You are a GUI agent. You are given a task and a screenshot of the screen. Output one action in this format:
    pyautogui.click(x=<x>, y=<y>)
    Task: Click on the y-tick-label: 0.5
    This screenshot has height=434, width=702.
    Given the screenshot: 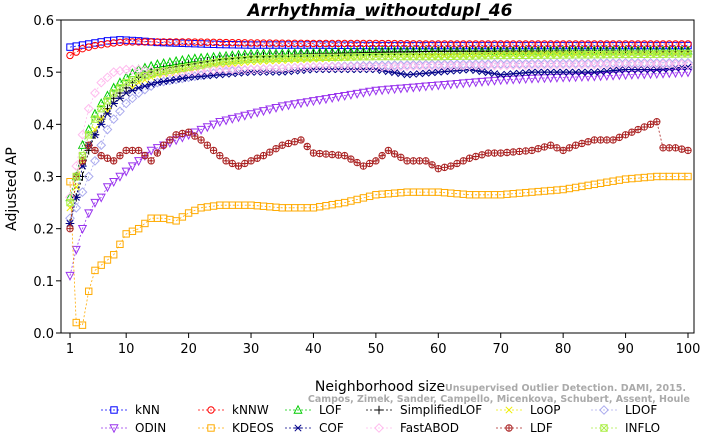 What is the action you would take?
    pyautogui.click(x=43, y=73)
    